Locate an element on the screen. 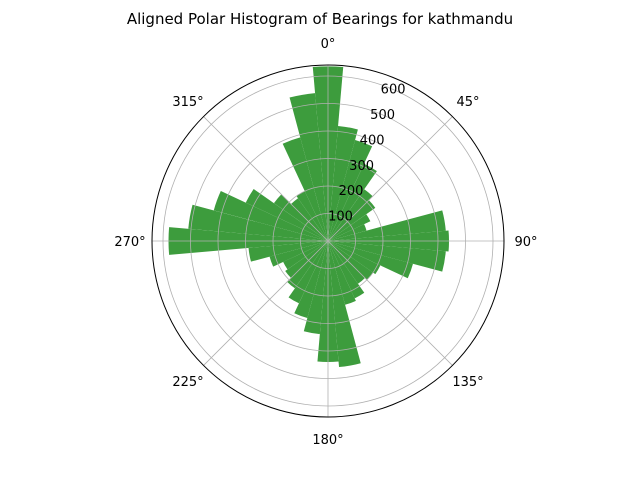 The width and height of the screenshot is (640, 480). theta-tick-label: 180° is located at coordinates (327, 440).